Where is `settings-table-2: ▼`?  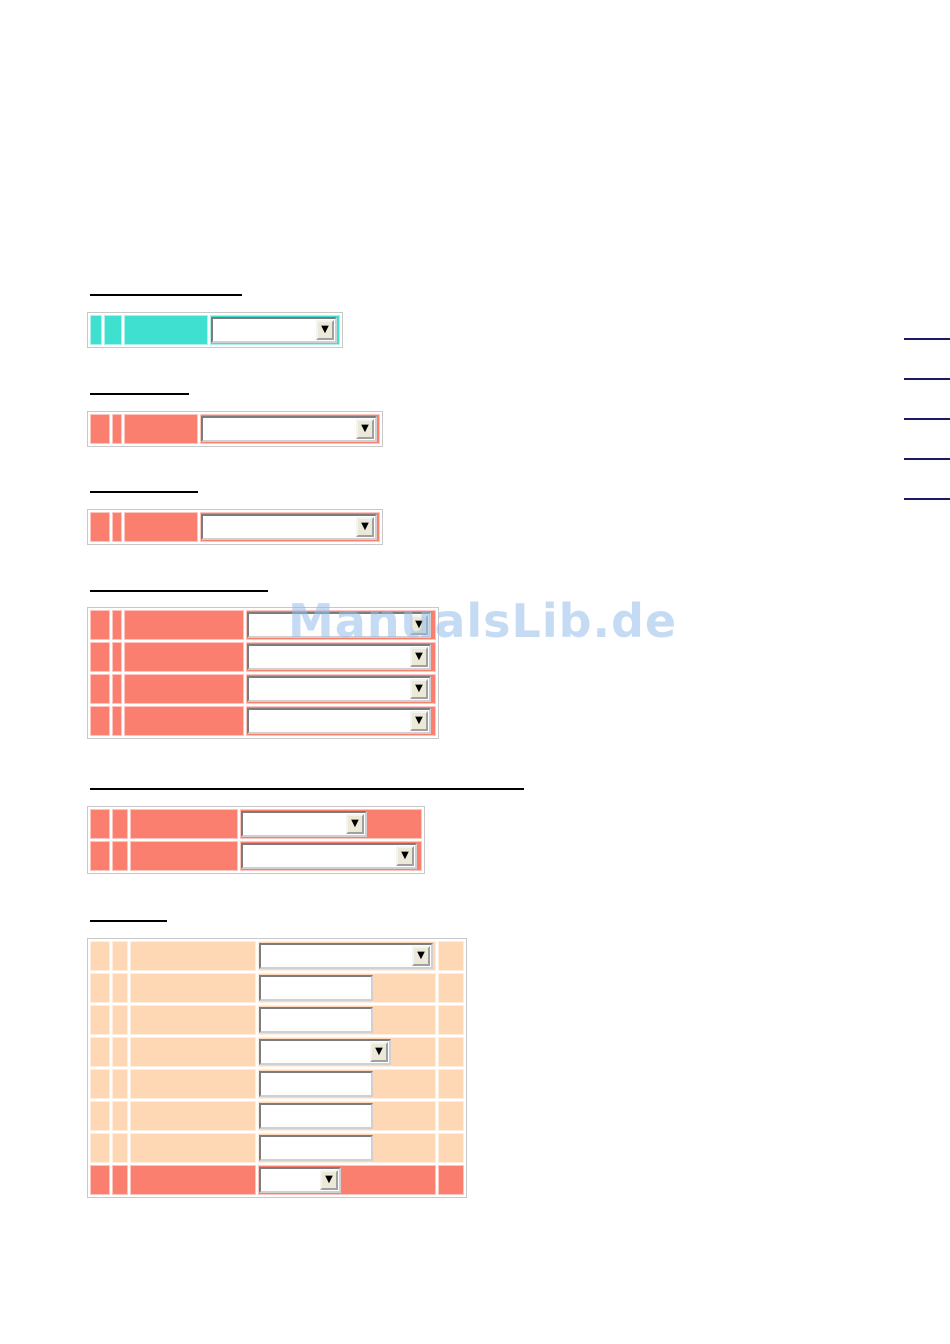
settings-table-2: ▼ is located at coordinates (235, 429).